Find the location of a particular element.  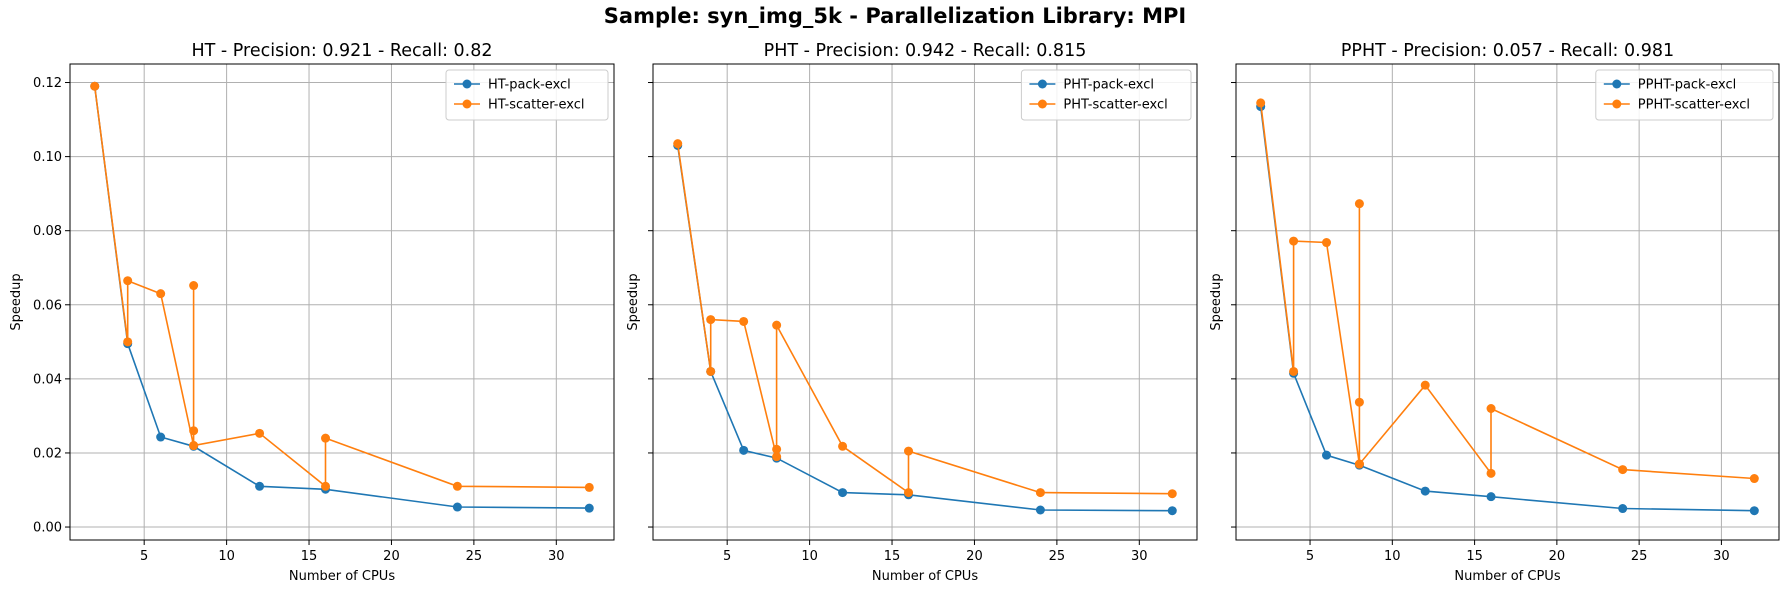

legend-label: PHT-scatter-excl is located at coordinates (1115, 105).